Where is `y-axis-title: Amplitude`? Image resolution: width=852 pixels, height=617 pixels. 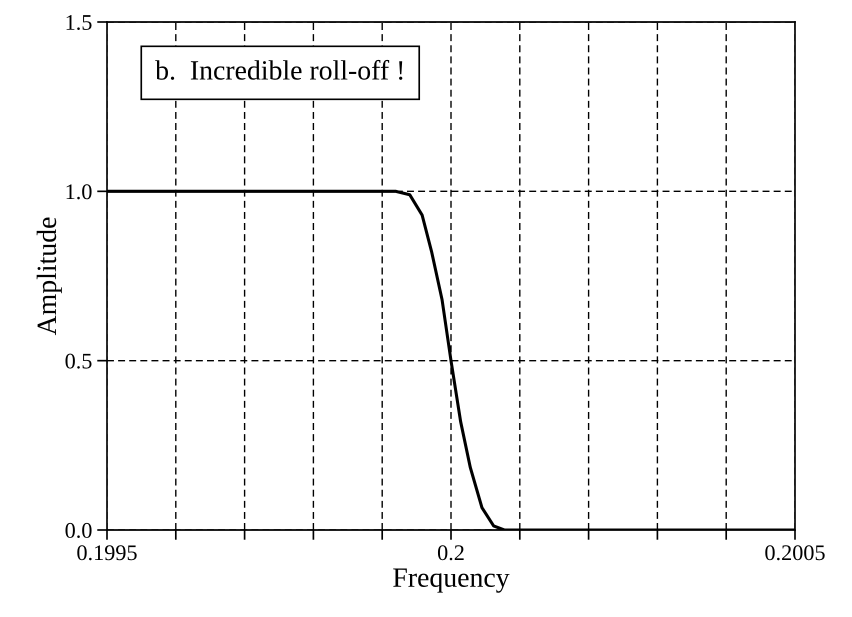
y-axis-title: Amplitude is located at coordinates (49, 277).